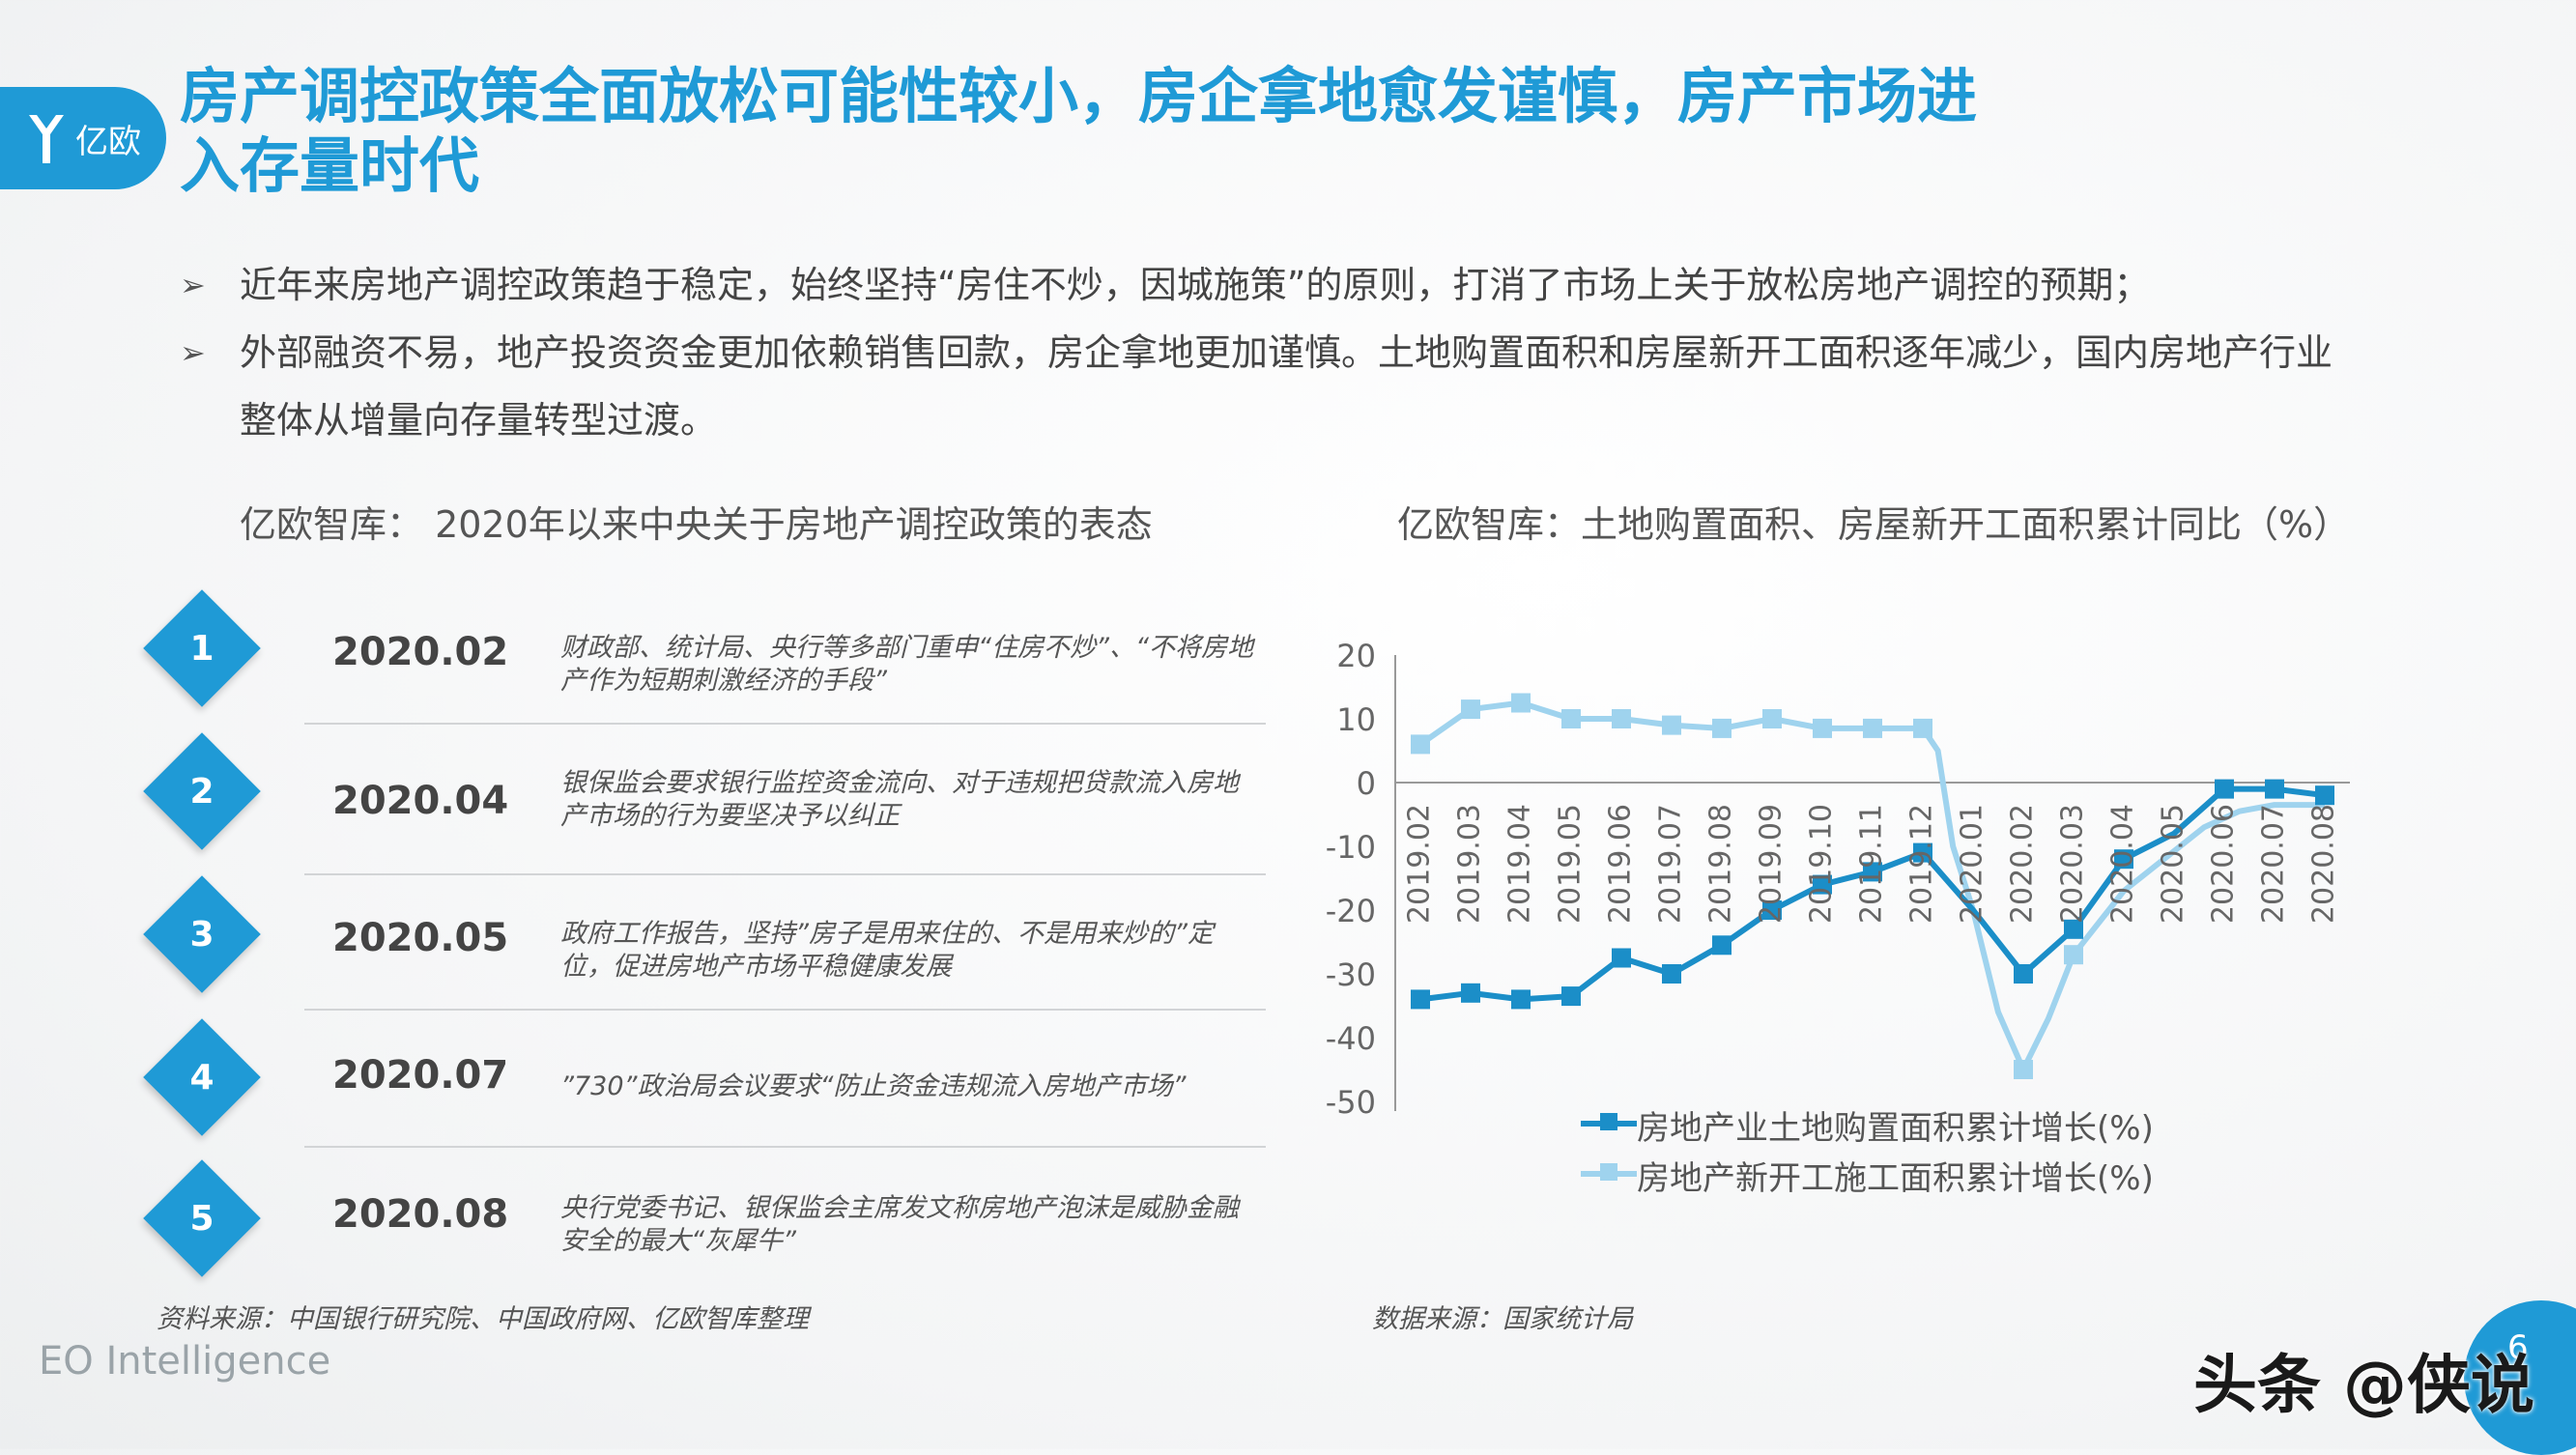  I want to click on x-tick-label: 2020.01, so click(1973, 864).